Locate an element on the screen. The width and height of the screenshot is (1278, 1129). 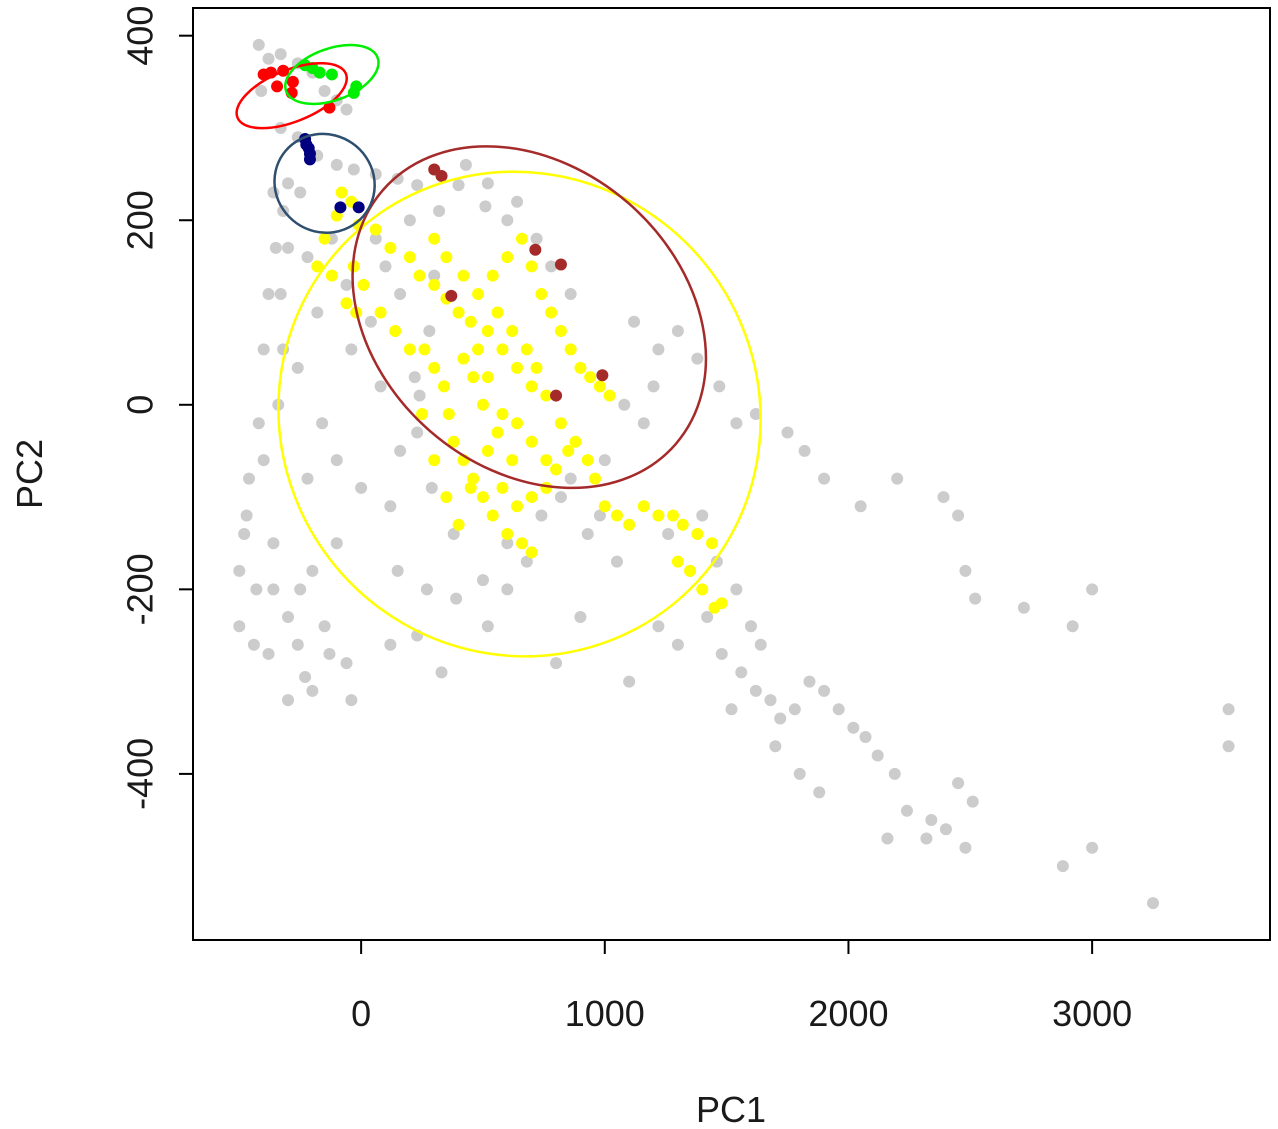
y-tick-label-3: 200 is located at coordinates (140, 220).